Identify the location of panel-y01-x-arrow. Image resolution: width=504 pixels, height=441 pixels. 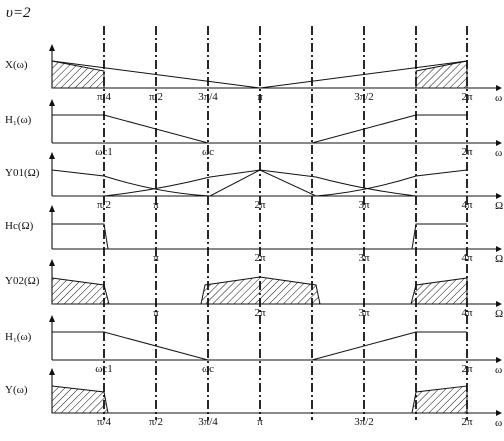
(499, 196).